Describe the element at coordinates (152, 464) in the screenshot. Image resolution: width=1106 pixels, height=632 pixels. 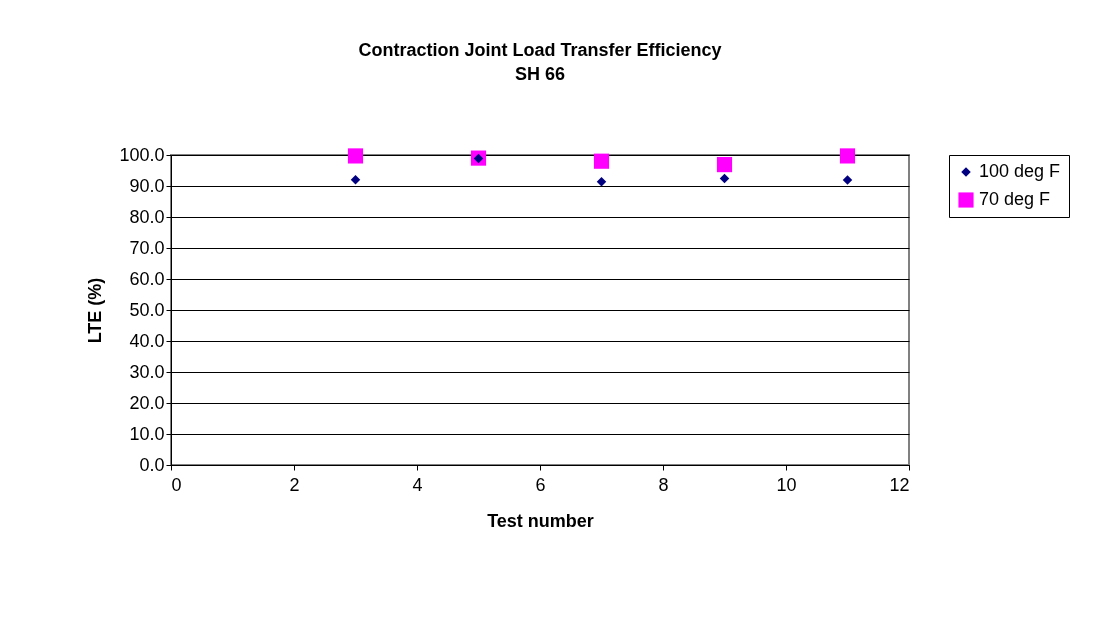
I see `y-tick-label: 0.0` at that location.